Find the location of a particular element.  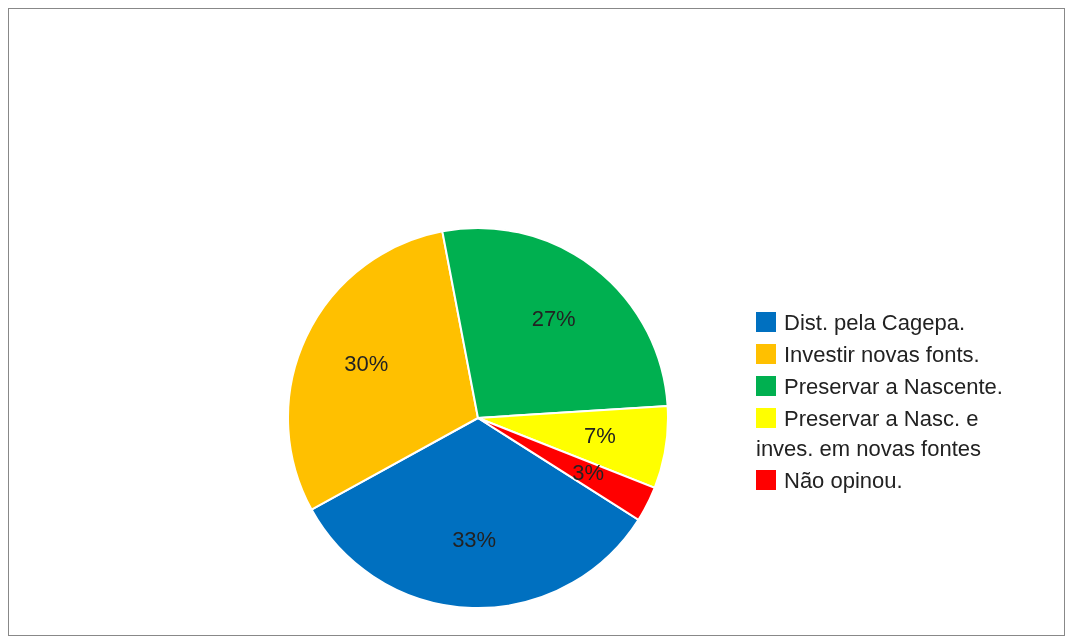

legend-label: Investir novas fonts. is located at coordinates (882, 354).